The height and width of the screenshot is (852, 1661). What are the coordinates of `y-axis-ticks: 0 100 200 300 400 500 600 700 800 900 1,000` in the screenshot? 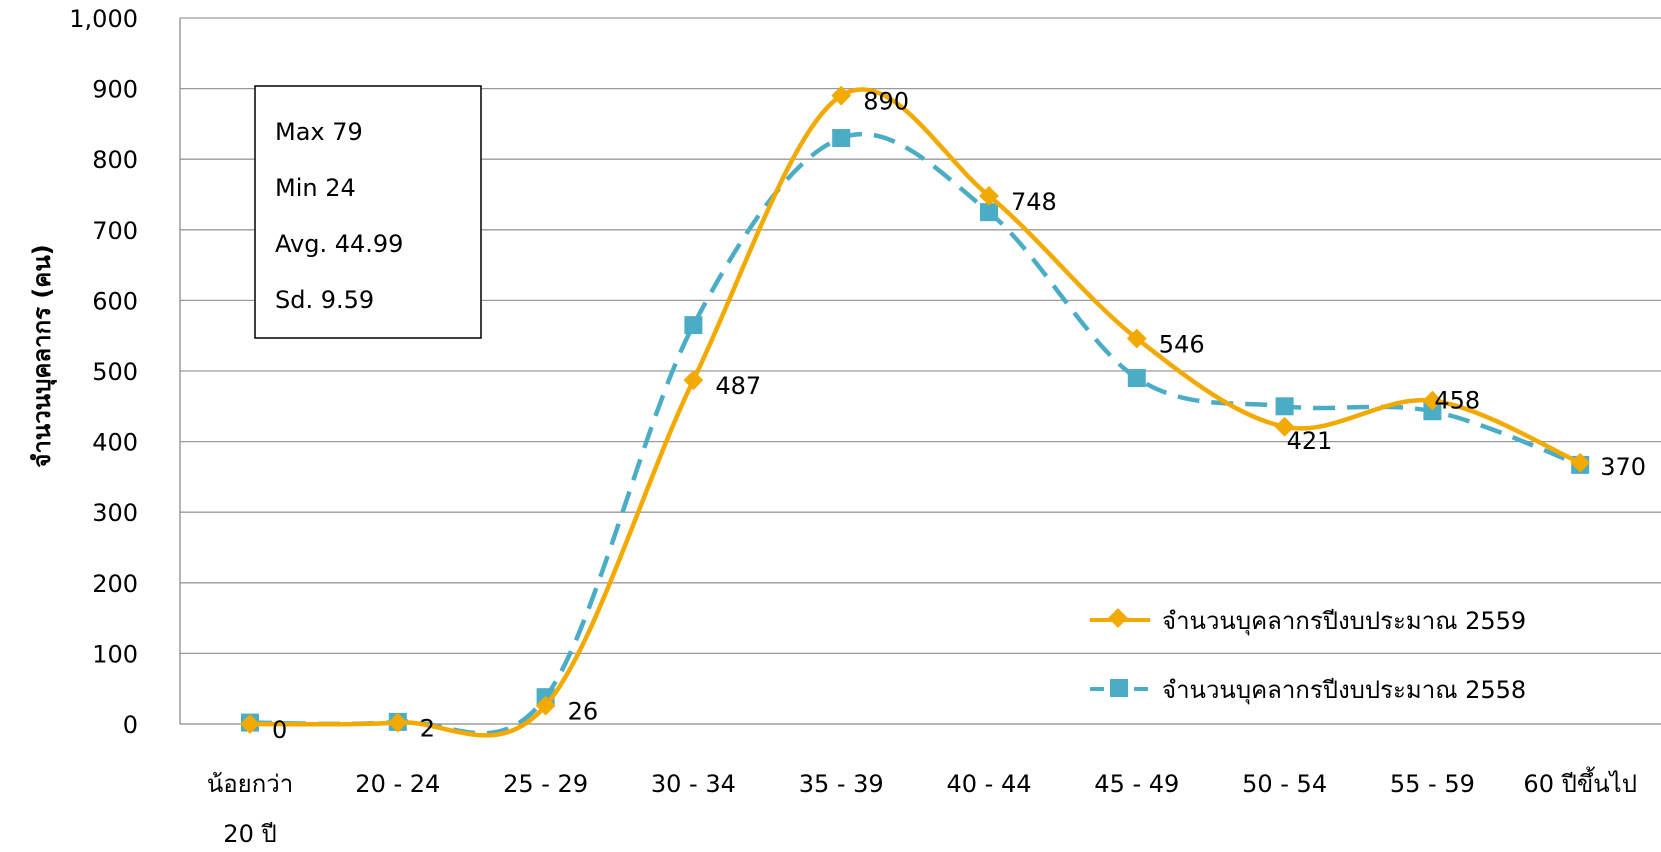 It's located at (103, 372).